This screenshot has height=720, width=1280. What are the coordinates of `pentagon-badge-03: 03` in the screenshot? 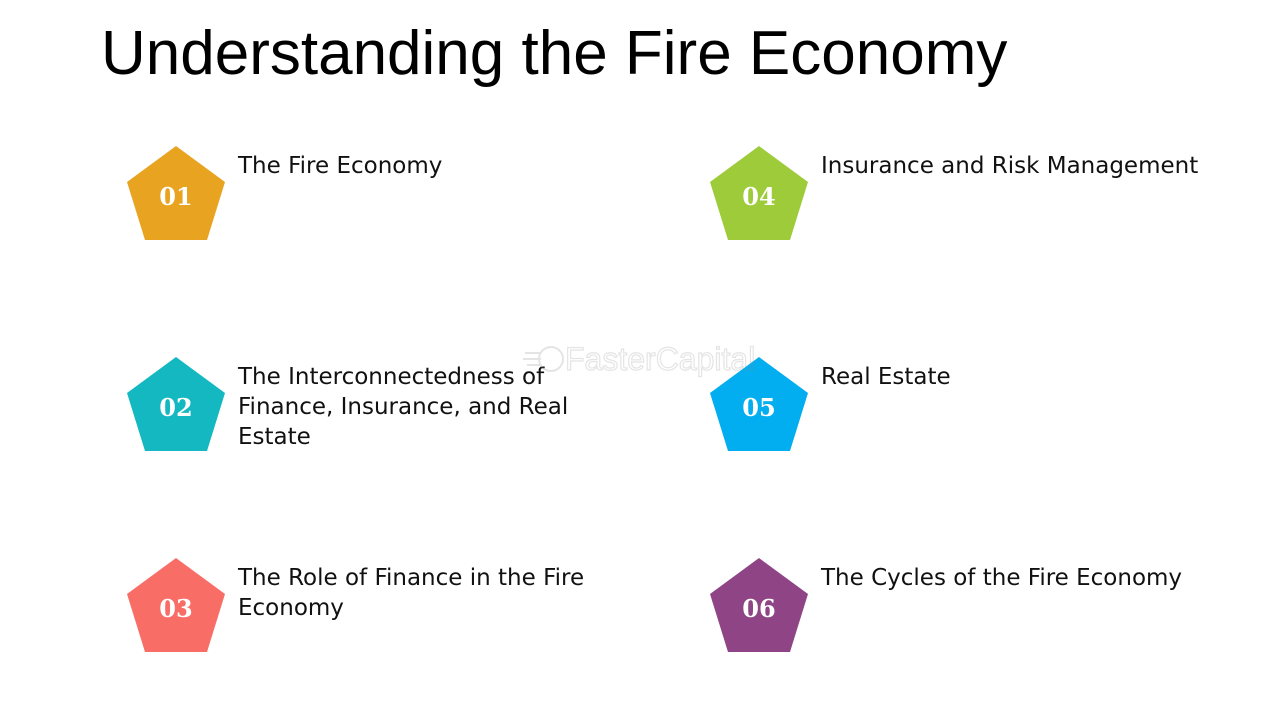 It's located at (176, 605).